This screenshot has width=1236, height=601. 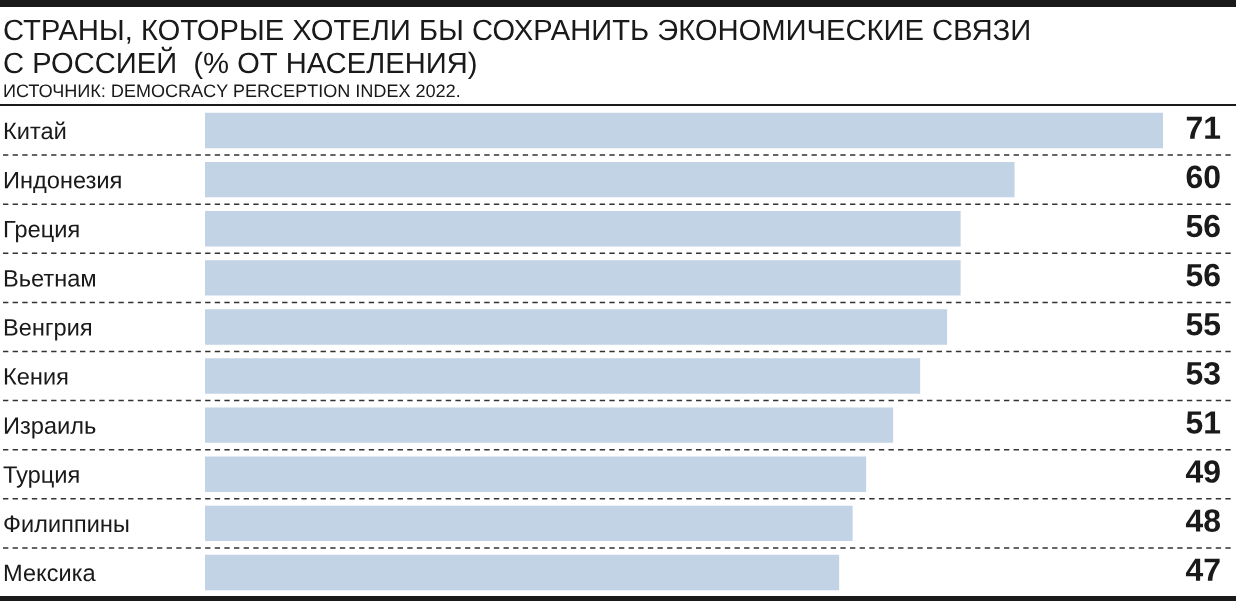 I want to click on y-tick-label: Турция, so click(x=41, y=477).